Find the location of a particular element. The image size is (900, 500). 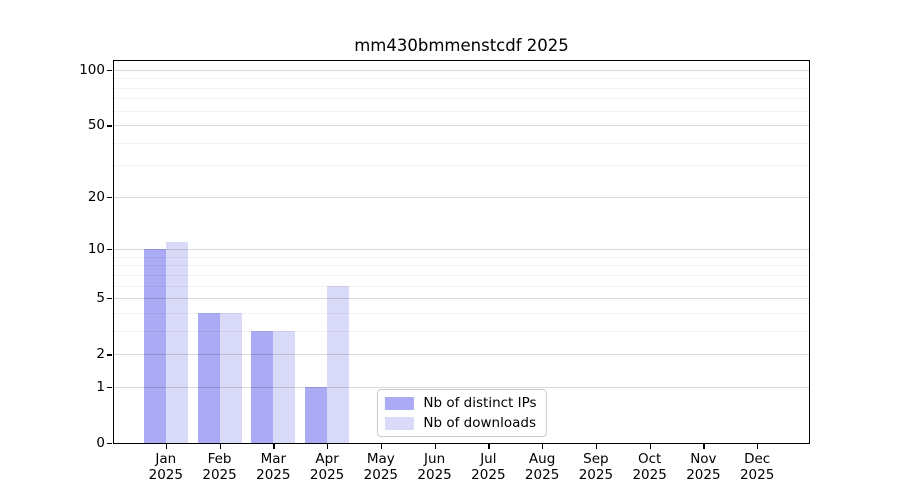

bar-mar-downloads is located at coordinates (284, 386).